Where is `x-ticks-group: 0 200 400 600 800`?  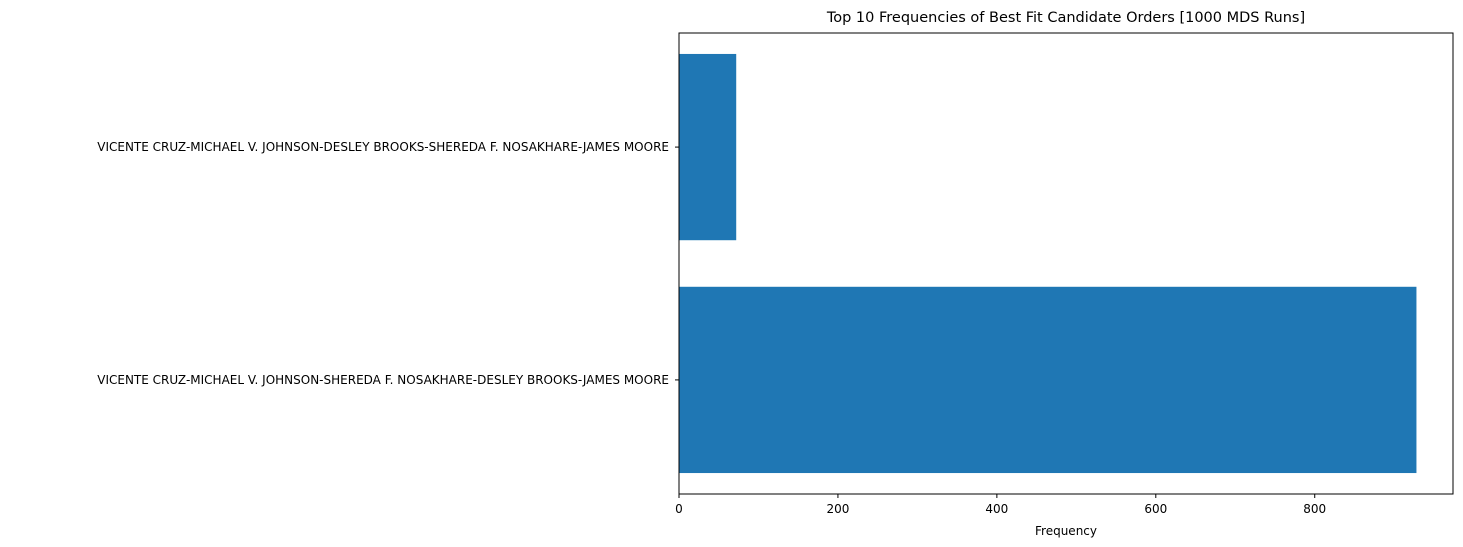
x-ticks-group: 0 200 400 600 800 is located at coordinates (1000, 505).